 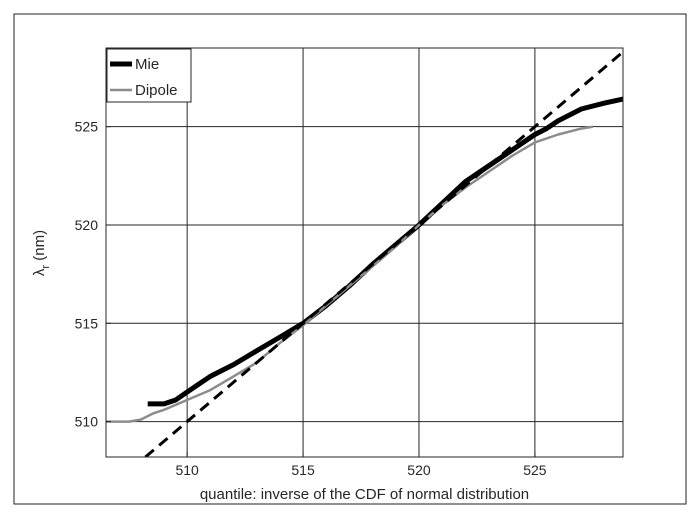 What do you see at coordinates (87, 422) in the screenshot?
I see `y-tick-label-510: 510` at bounding box center [87, 422].